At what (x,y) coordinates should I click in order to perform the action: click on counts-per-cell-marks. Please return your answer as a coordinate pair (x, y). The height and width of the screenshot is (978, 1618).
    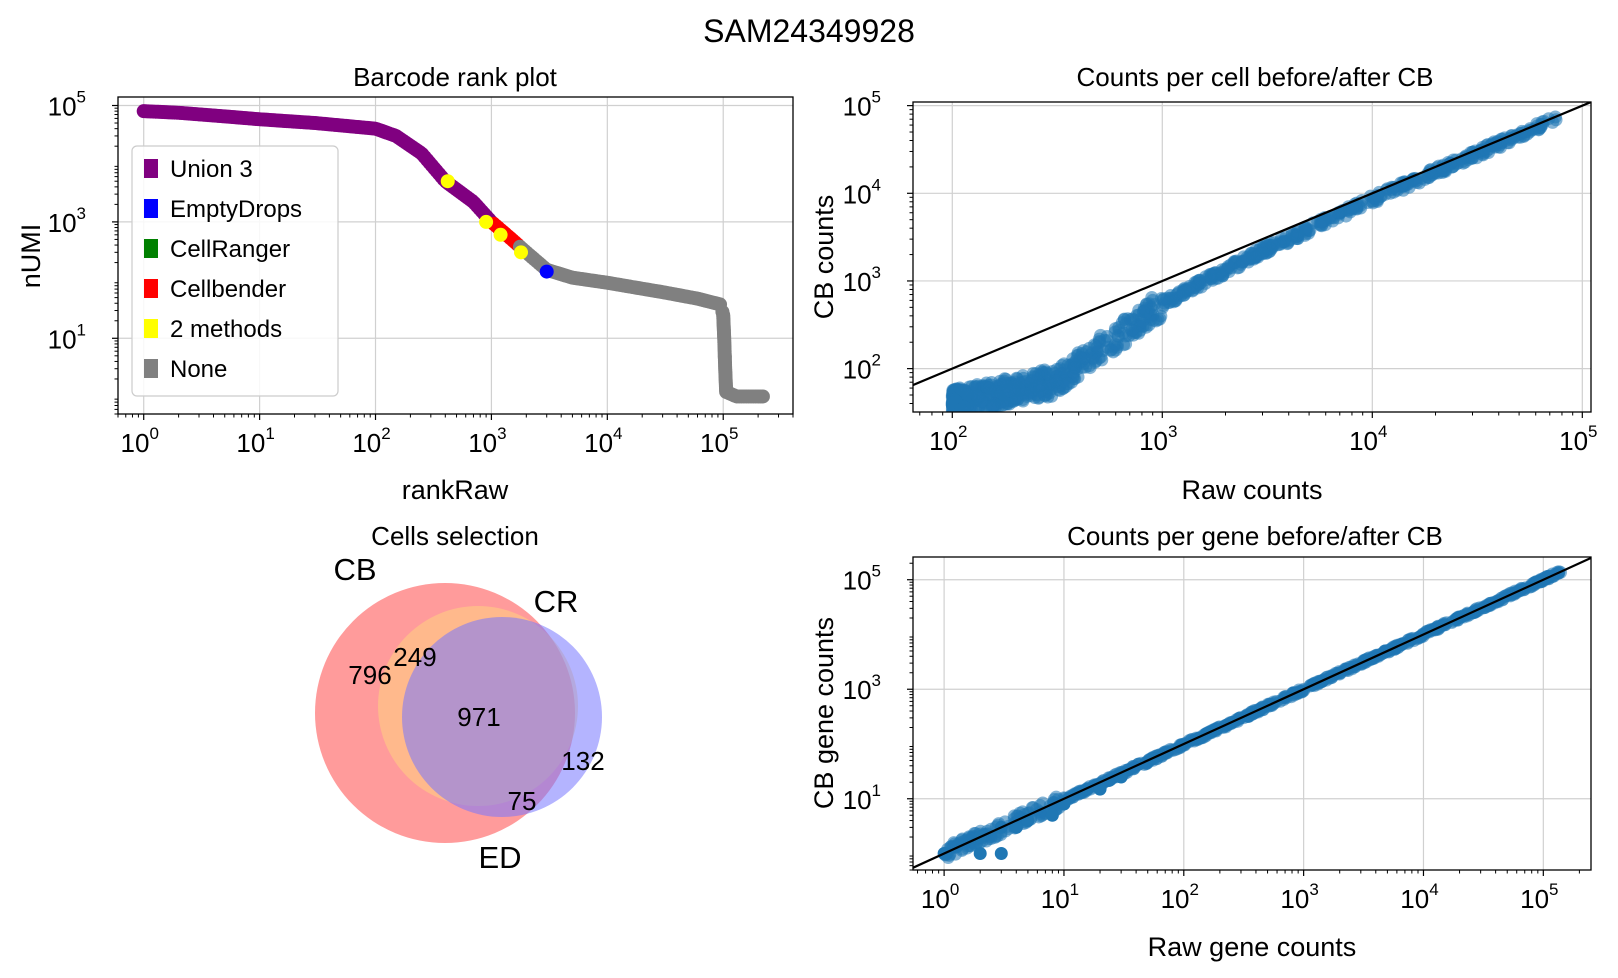
    Looking at the image, I should click on (1252, 257).